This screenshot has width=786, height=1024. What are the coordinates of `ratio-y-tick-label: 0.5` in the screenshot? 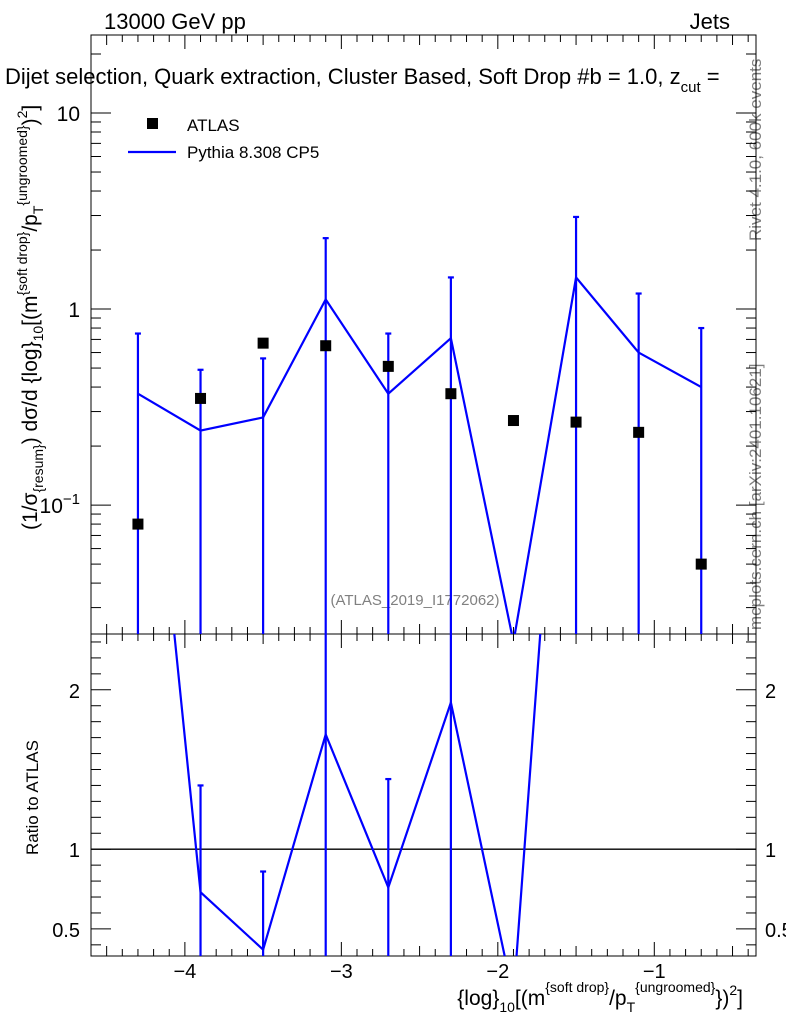 It's located at (66, 931).